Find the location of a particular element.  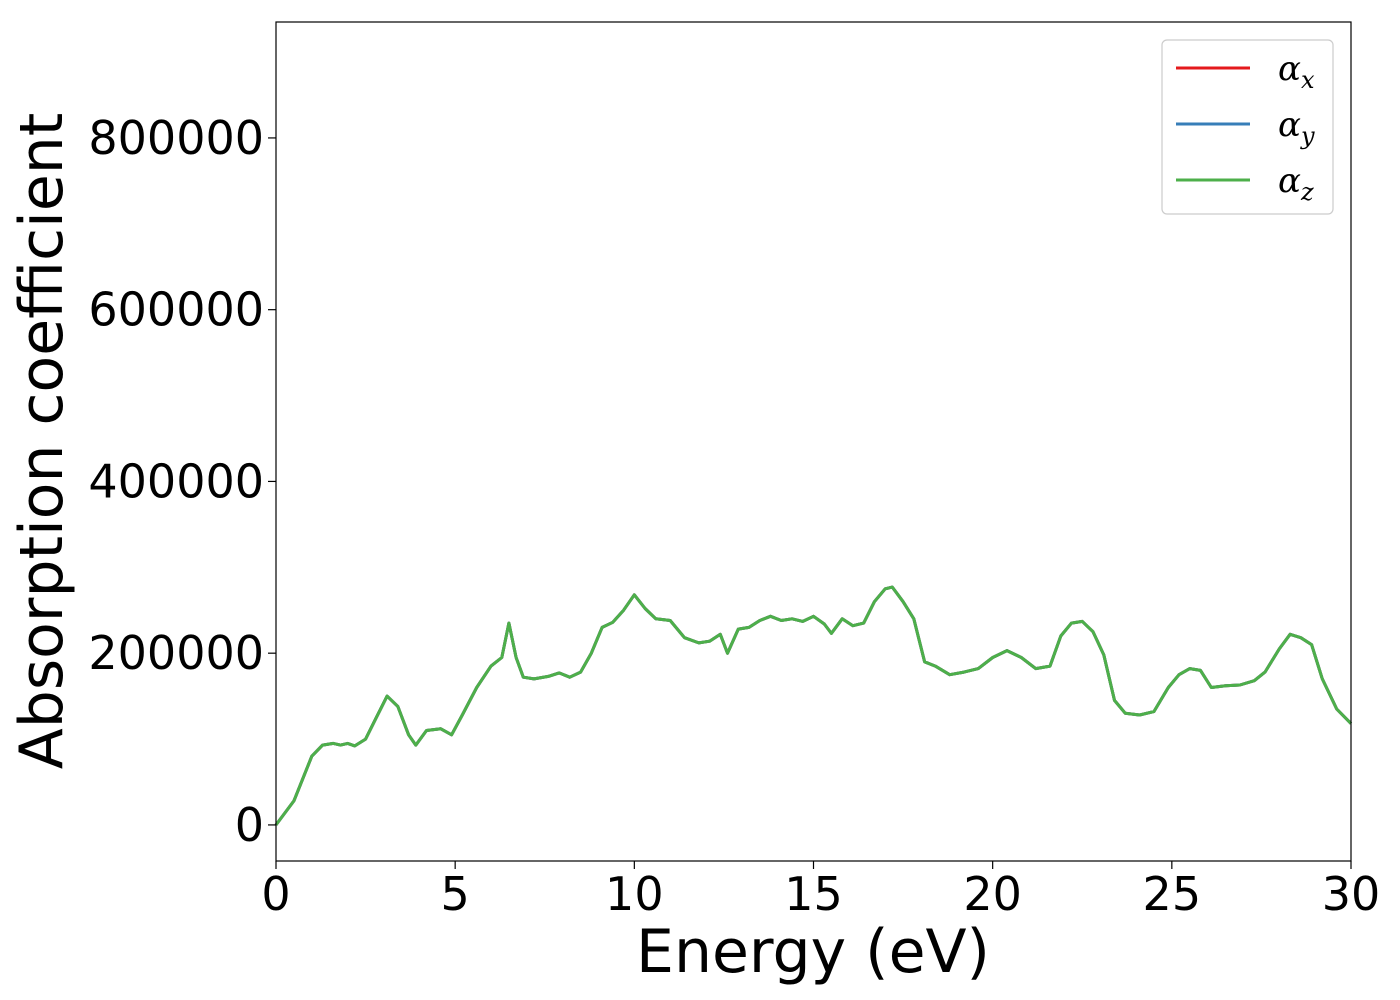

legend-label-3: αz is located at coordinates (1296, 183).